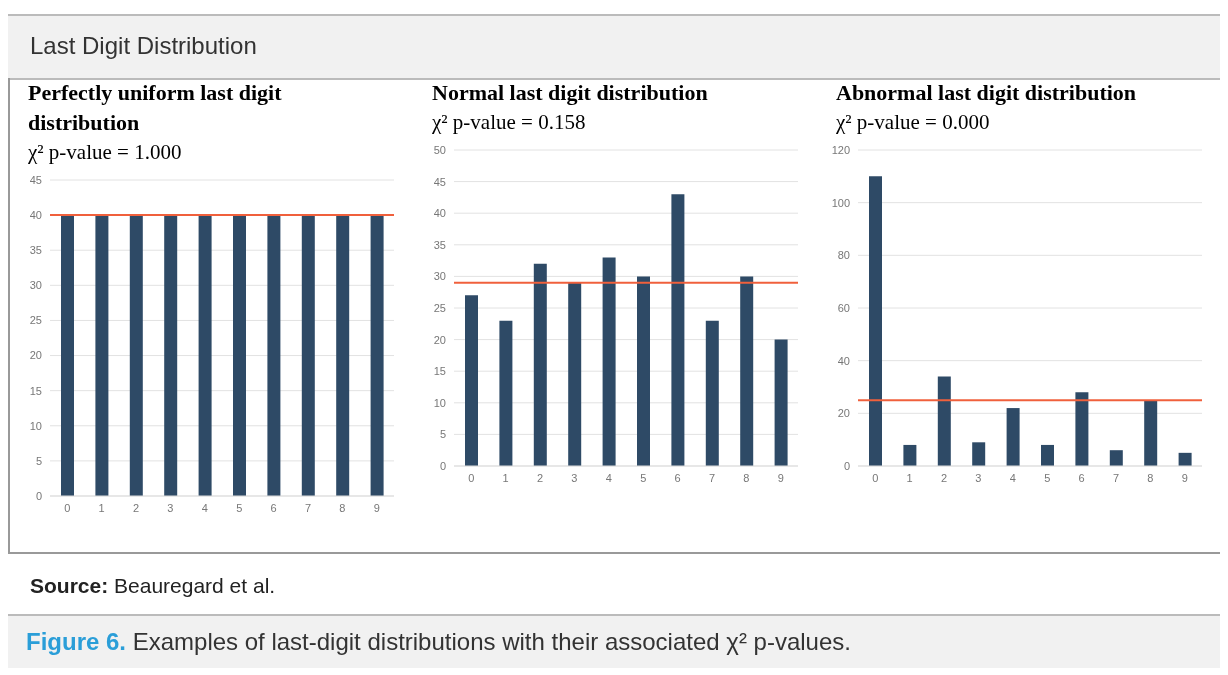 This screenshot has width=1228, height=675. What do you see at coordinates (913, 122) in the screenshot?
I see `chart-subtitle: χ² p-value = 0.000` at bounding box center [913, 122].